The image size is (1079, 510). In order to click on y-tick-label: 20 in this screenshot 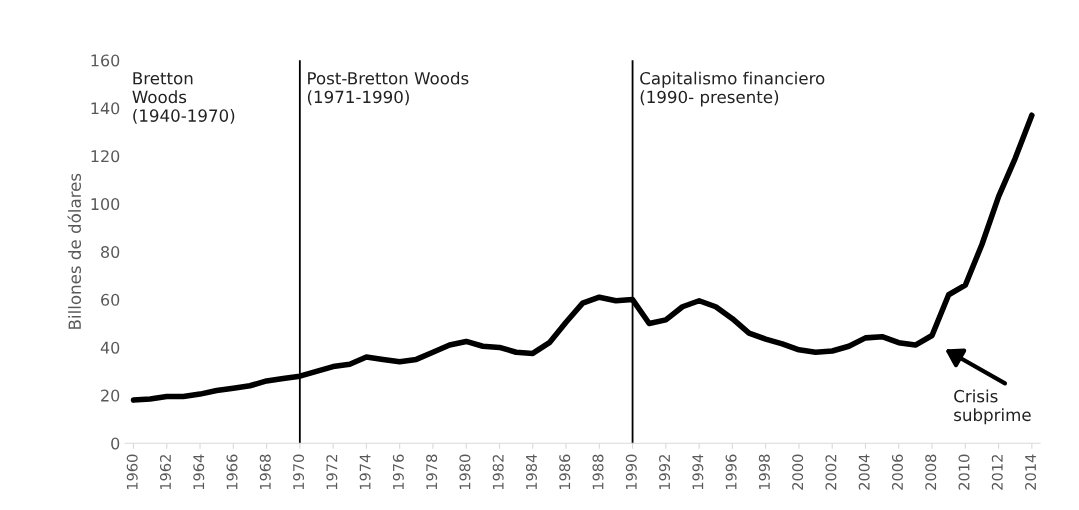, I will do `click(110, 395)`.